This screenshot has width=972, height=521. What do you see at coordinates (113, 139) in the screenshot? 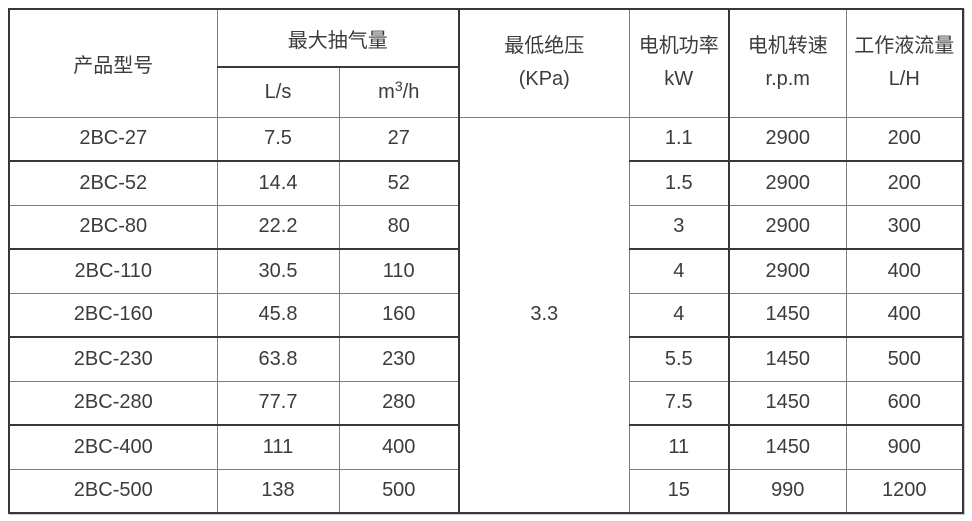
I see `cell-model: 2BC-27` at bounding box center [113, 139].